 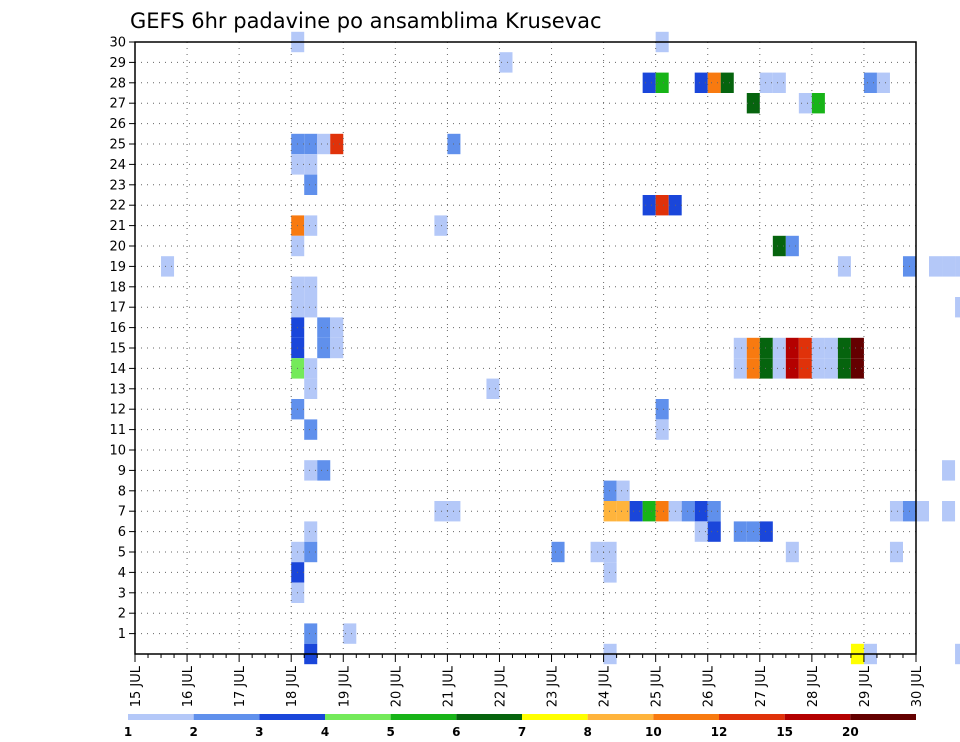 What do you see at coordinates (553, 686) in the screenshot?
I see `x-tick-label: 23 JUL` at bounding box center [553, 686].